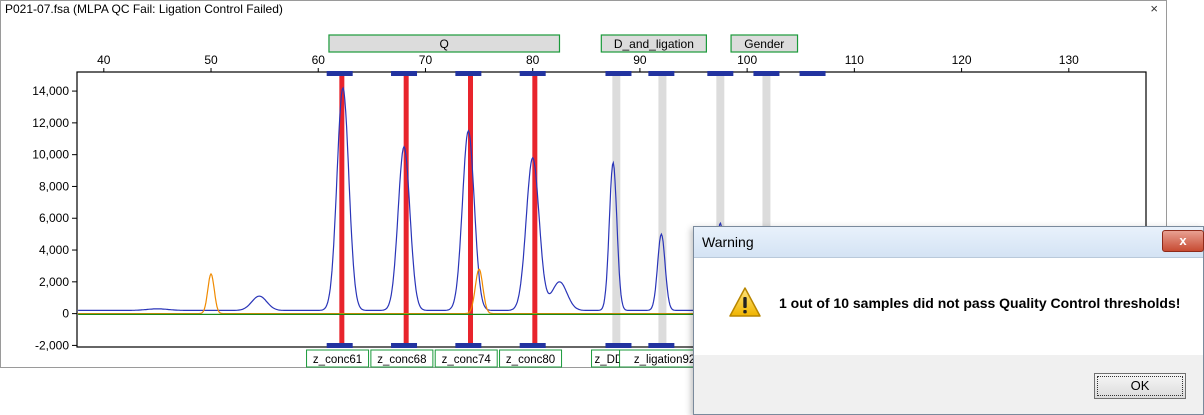  I want to click on probe-label: z_ligation92, so click(664, 360).